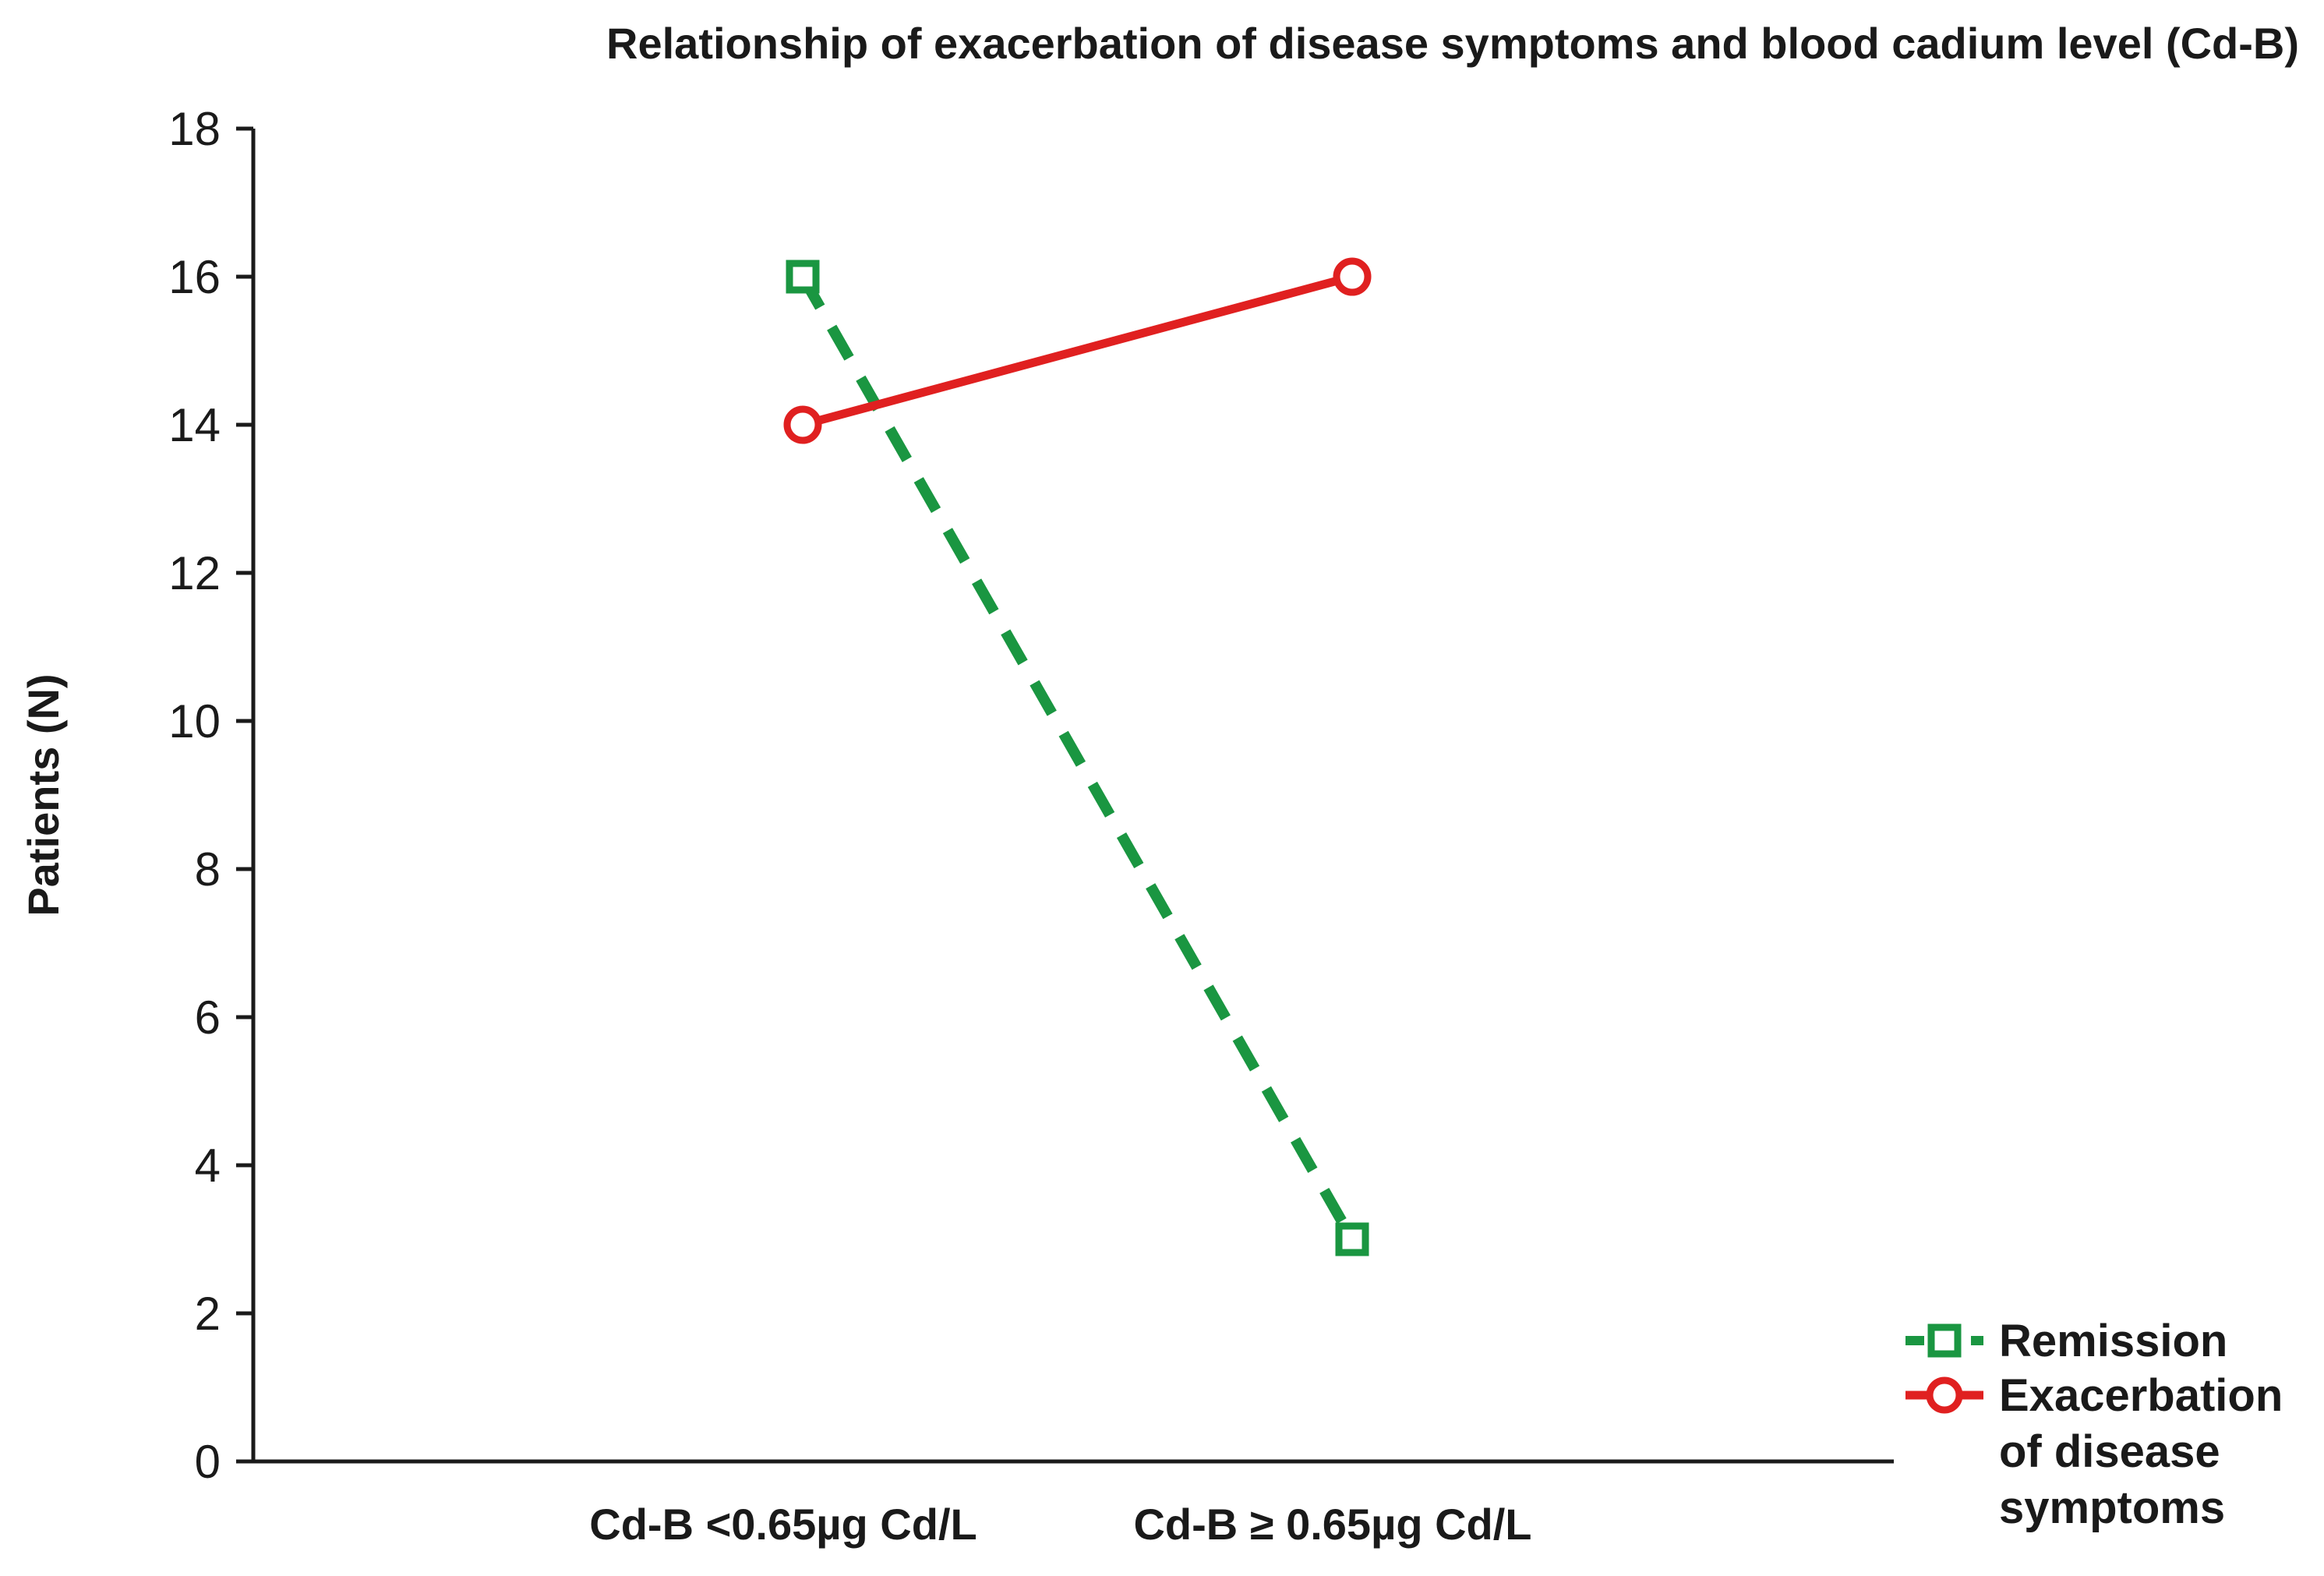  What do you see at coordinates (208, 1166) in the screenshot?
I see `y-tick-label: 4` at bounding box center [208, 1166].